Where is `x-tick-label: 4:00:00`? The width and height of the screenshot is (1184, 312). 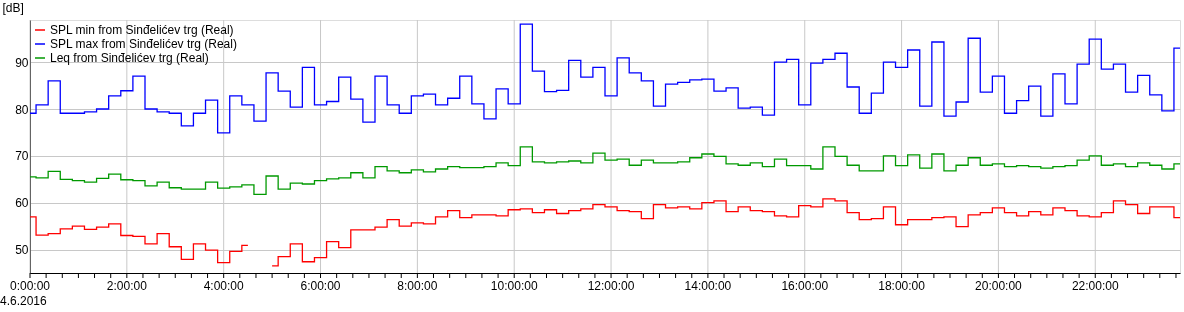 x-tick-label: 4:00:00 is located at coordinates (224, 286).